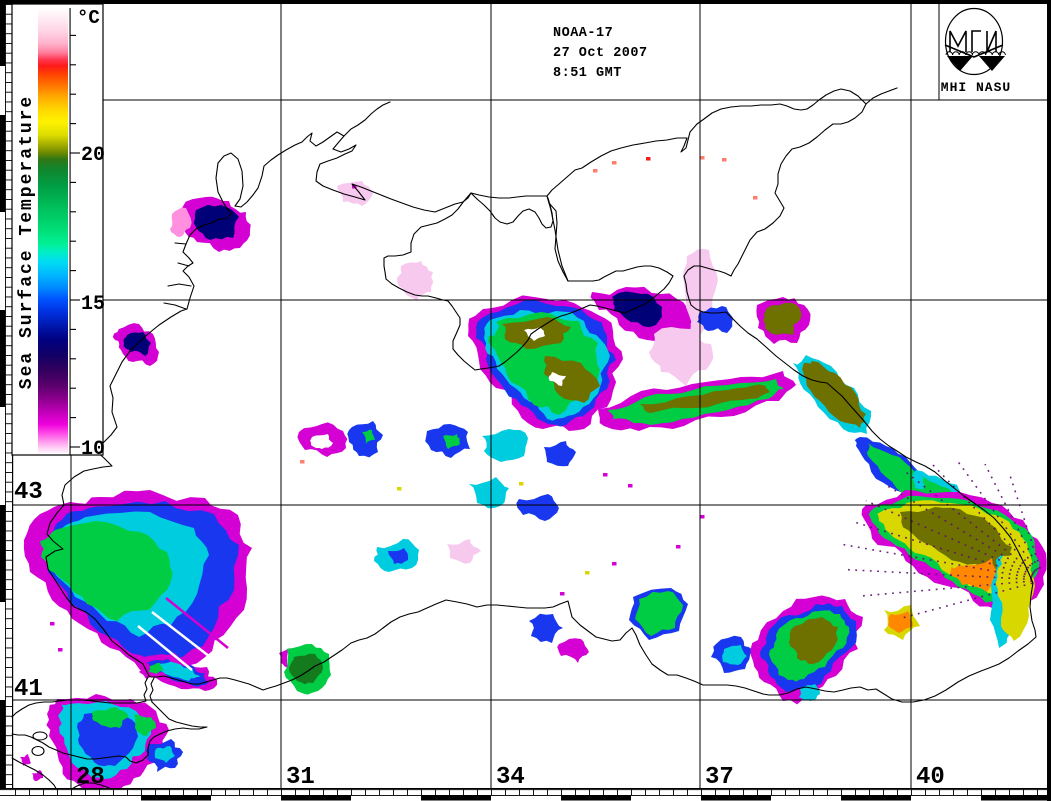  What do you see at coordinates (528, 281) in the screenshot?
I see `coastline-crimea` at bounding box center [528, 281].